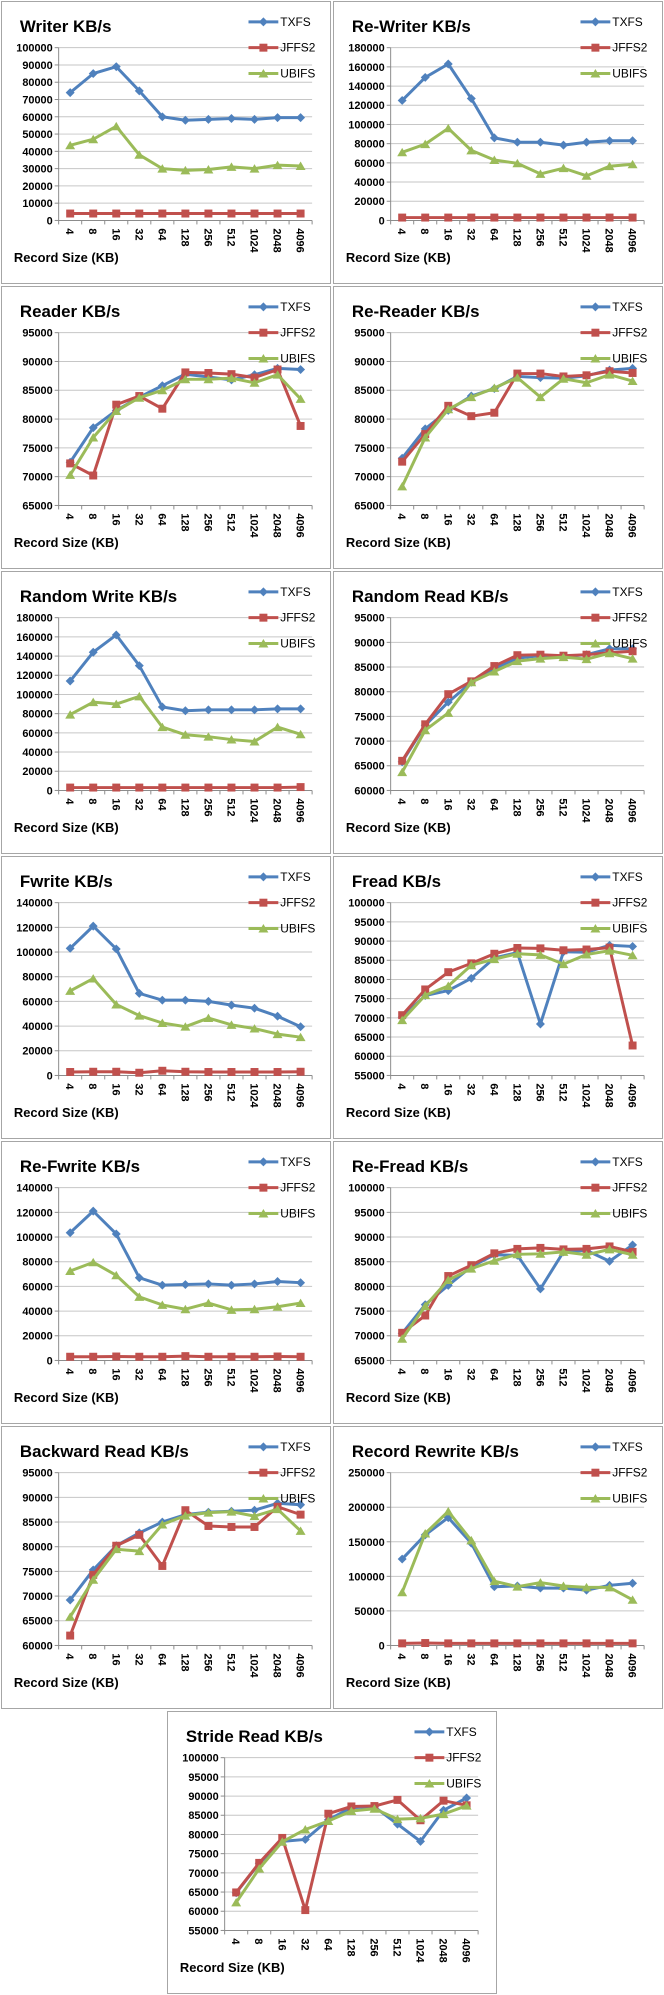 The image size is (664, 1995). What do you see at coordinates (254, 1736) in the screenshot?
I see `chart-title: Stride Read KB/s` at bounding box center [254, 1736].